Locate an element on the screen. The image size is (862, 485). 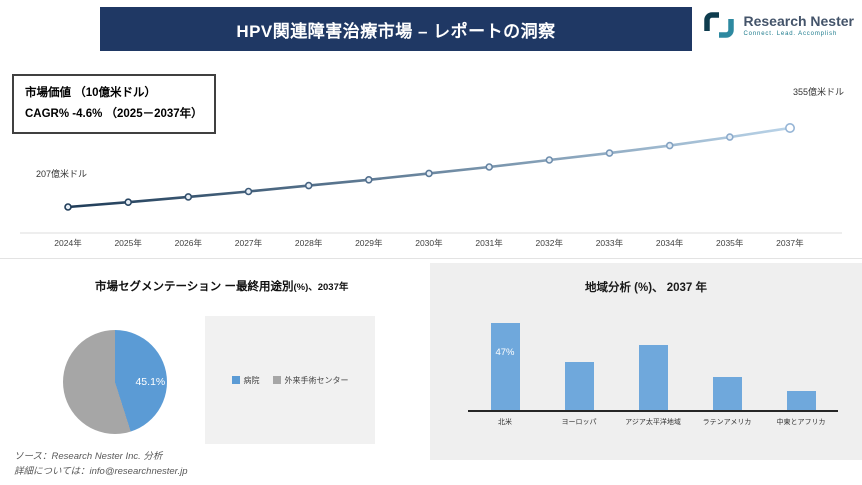
header-banner: HPV関連障害治療市場 – レポートの洞察 is located at coordinates (396, 29).